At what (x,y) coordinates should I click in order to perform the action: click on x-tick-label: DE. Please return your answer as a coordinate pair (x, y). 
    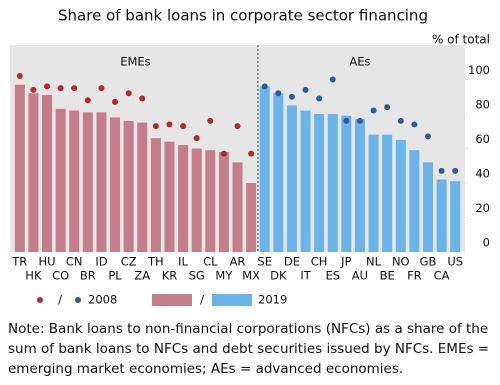
    Looking at the image, I should click on (292, 262).